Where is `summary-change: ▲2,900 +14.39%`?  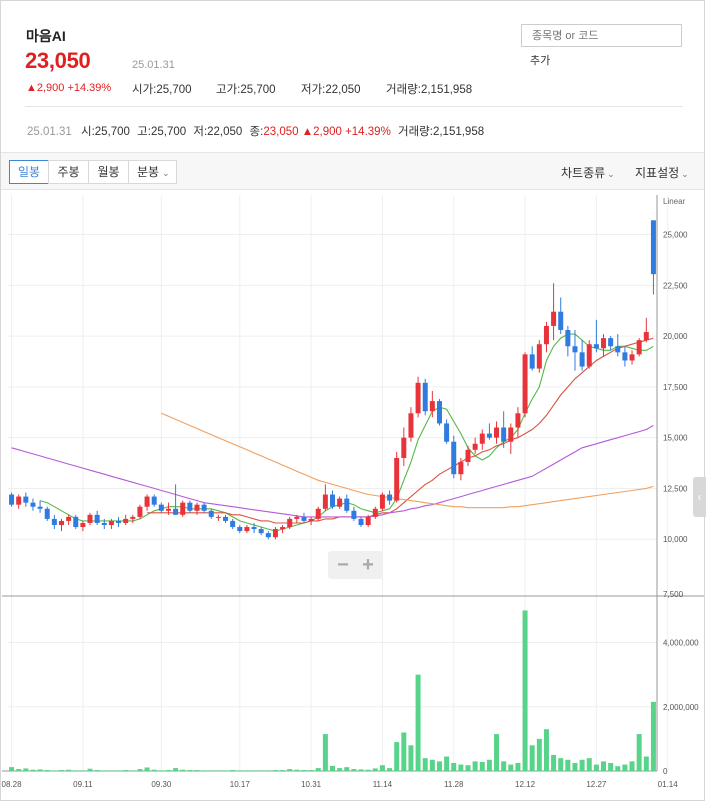
summary-change: ▲2,900 +14.39% is located at coordinates (346, 132).